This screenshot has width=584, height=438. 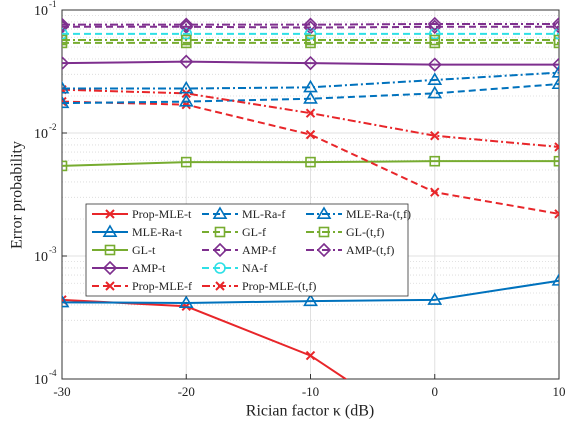 What do you see at coordinates (53, 4) in the screenshot?
I see `y-tick-superscript: -1` at bounding box center [53, 4].